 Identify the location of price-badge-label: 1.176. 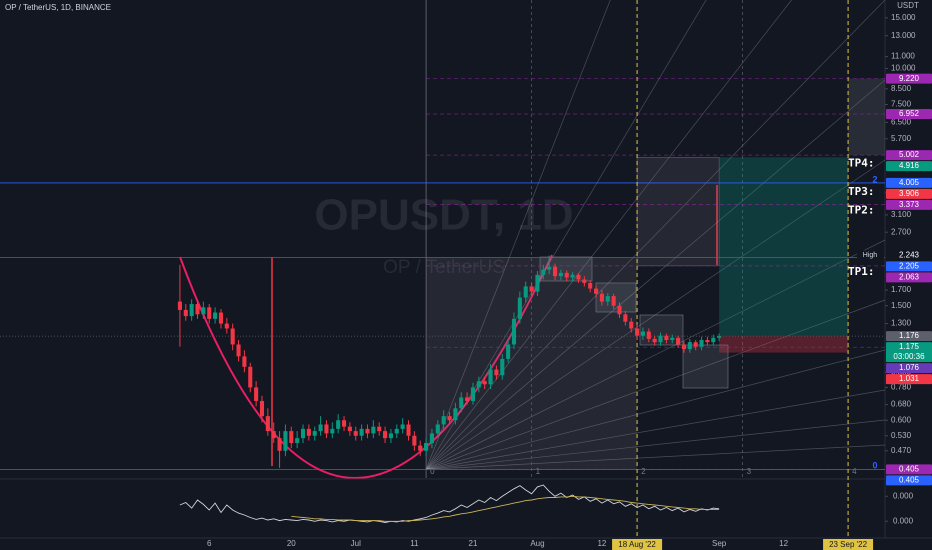
(909, 335).